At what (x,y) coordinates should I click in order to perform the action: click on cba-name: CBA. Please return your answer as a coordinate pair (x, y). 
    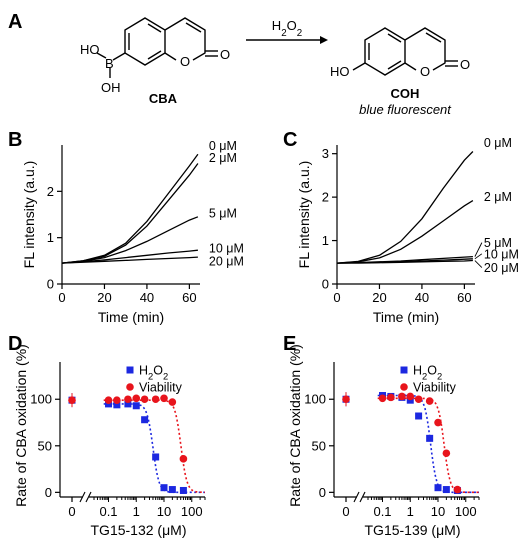
    Looking at the image, I should click on (163, 98).